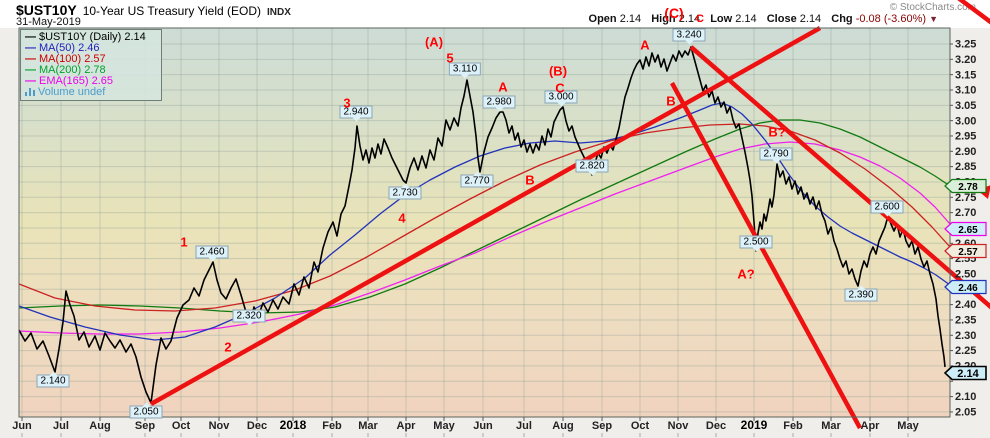  I want to click on price-tick-label: 2.25, so click(965, 351).